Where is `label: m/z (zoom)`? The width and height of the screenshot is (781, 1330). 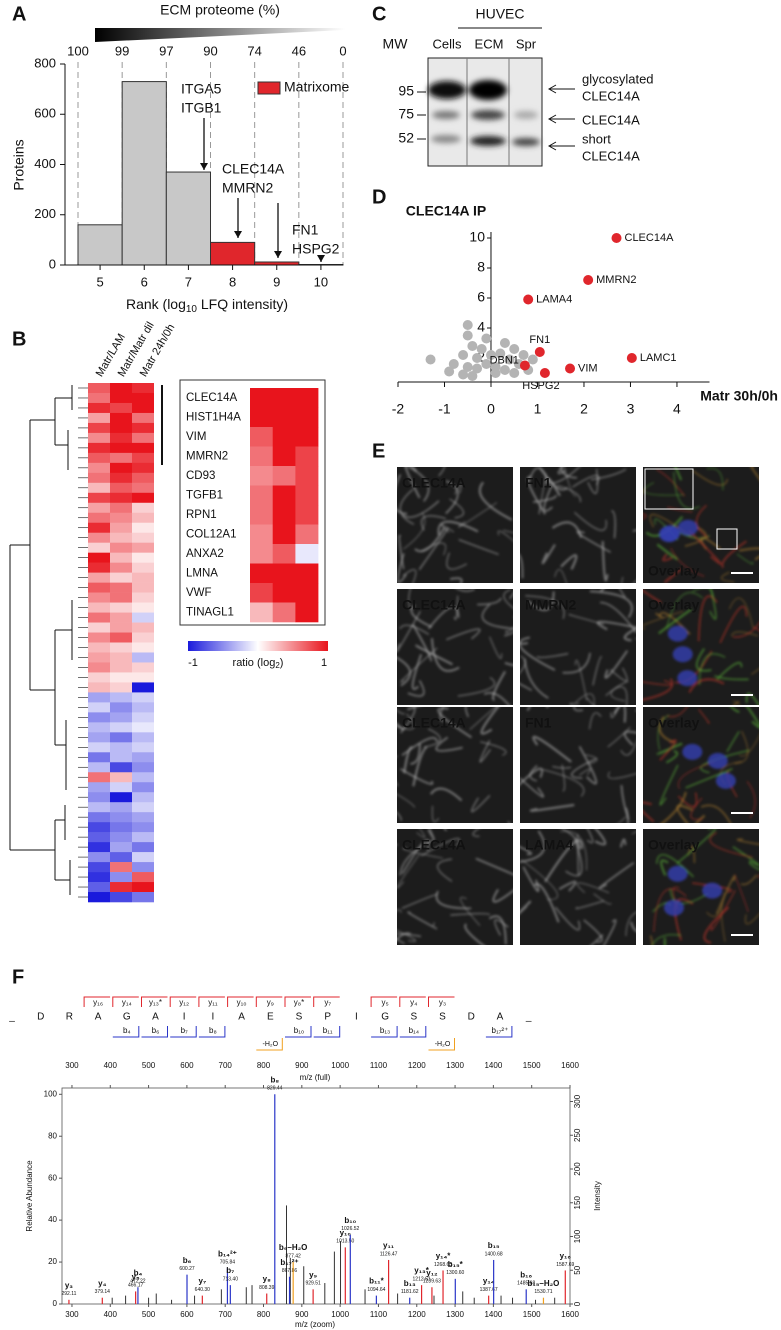
label: m/z (zoom) is located at coordinates (315, 1324).